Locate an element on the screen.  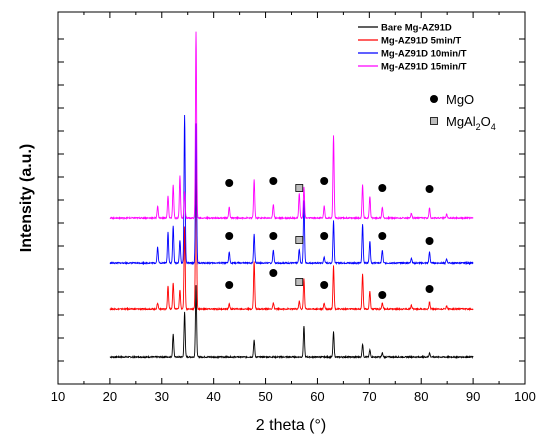
x-tick-label: 60 is located at coordinates (317, 396).